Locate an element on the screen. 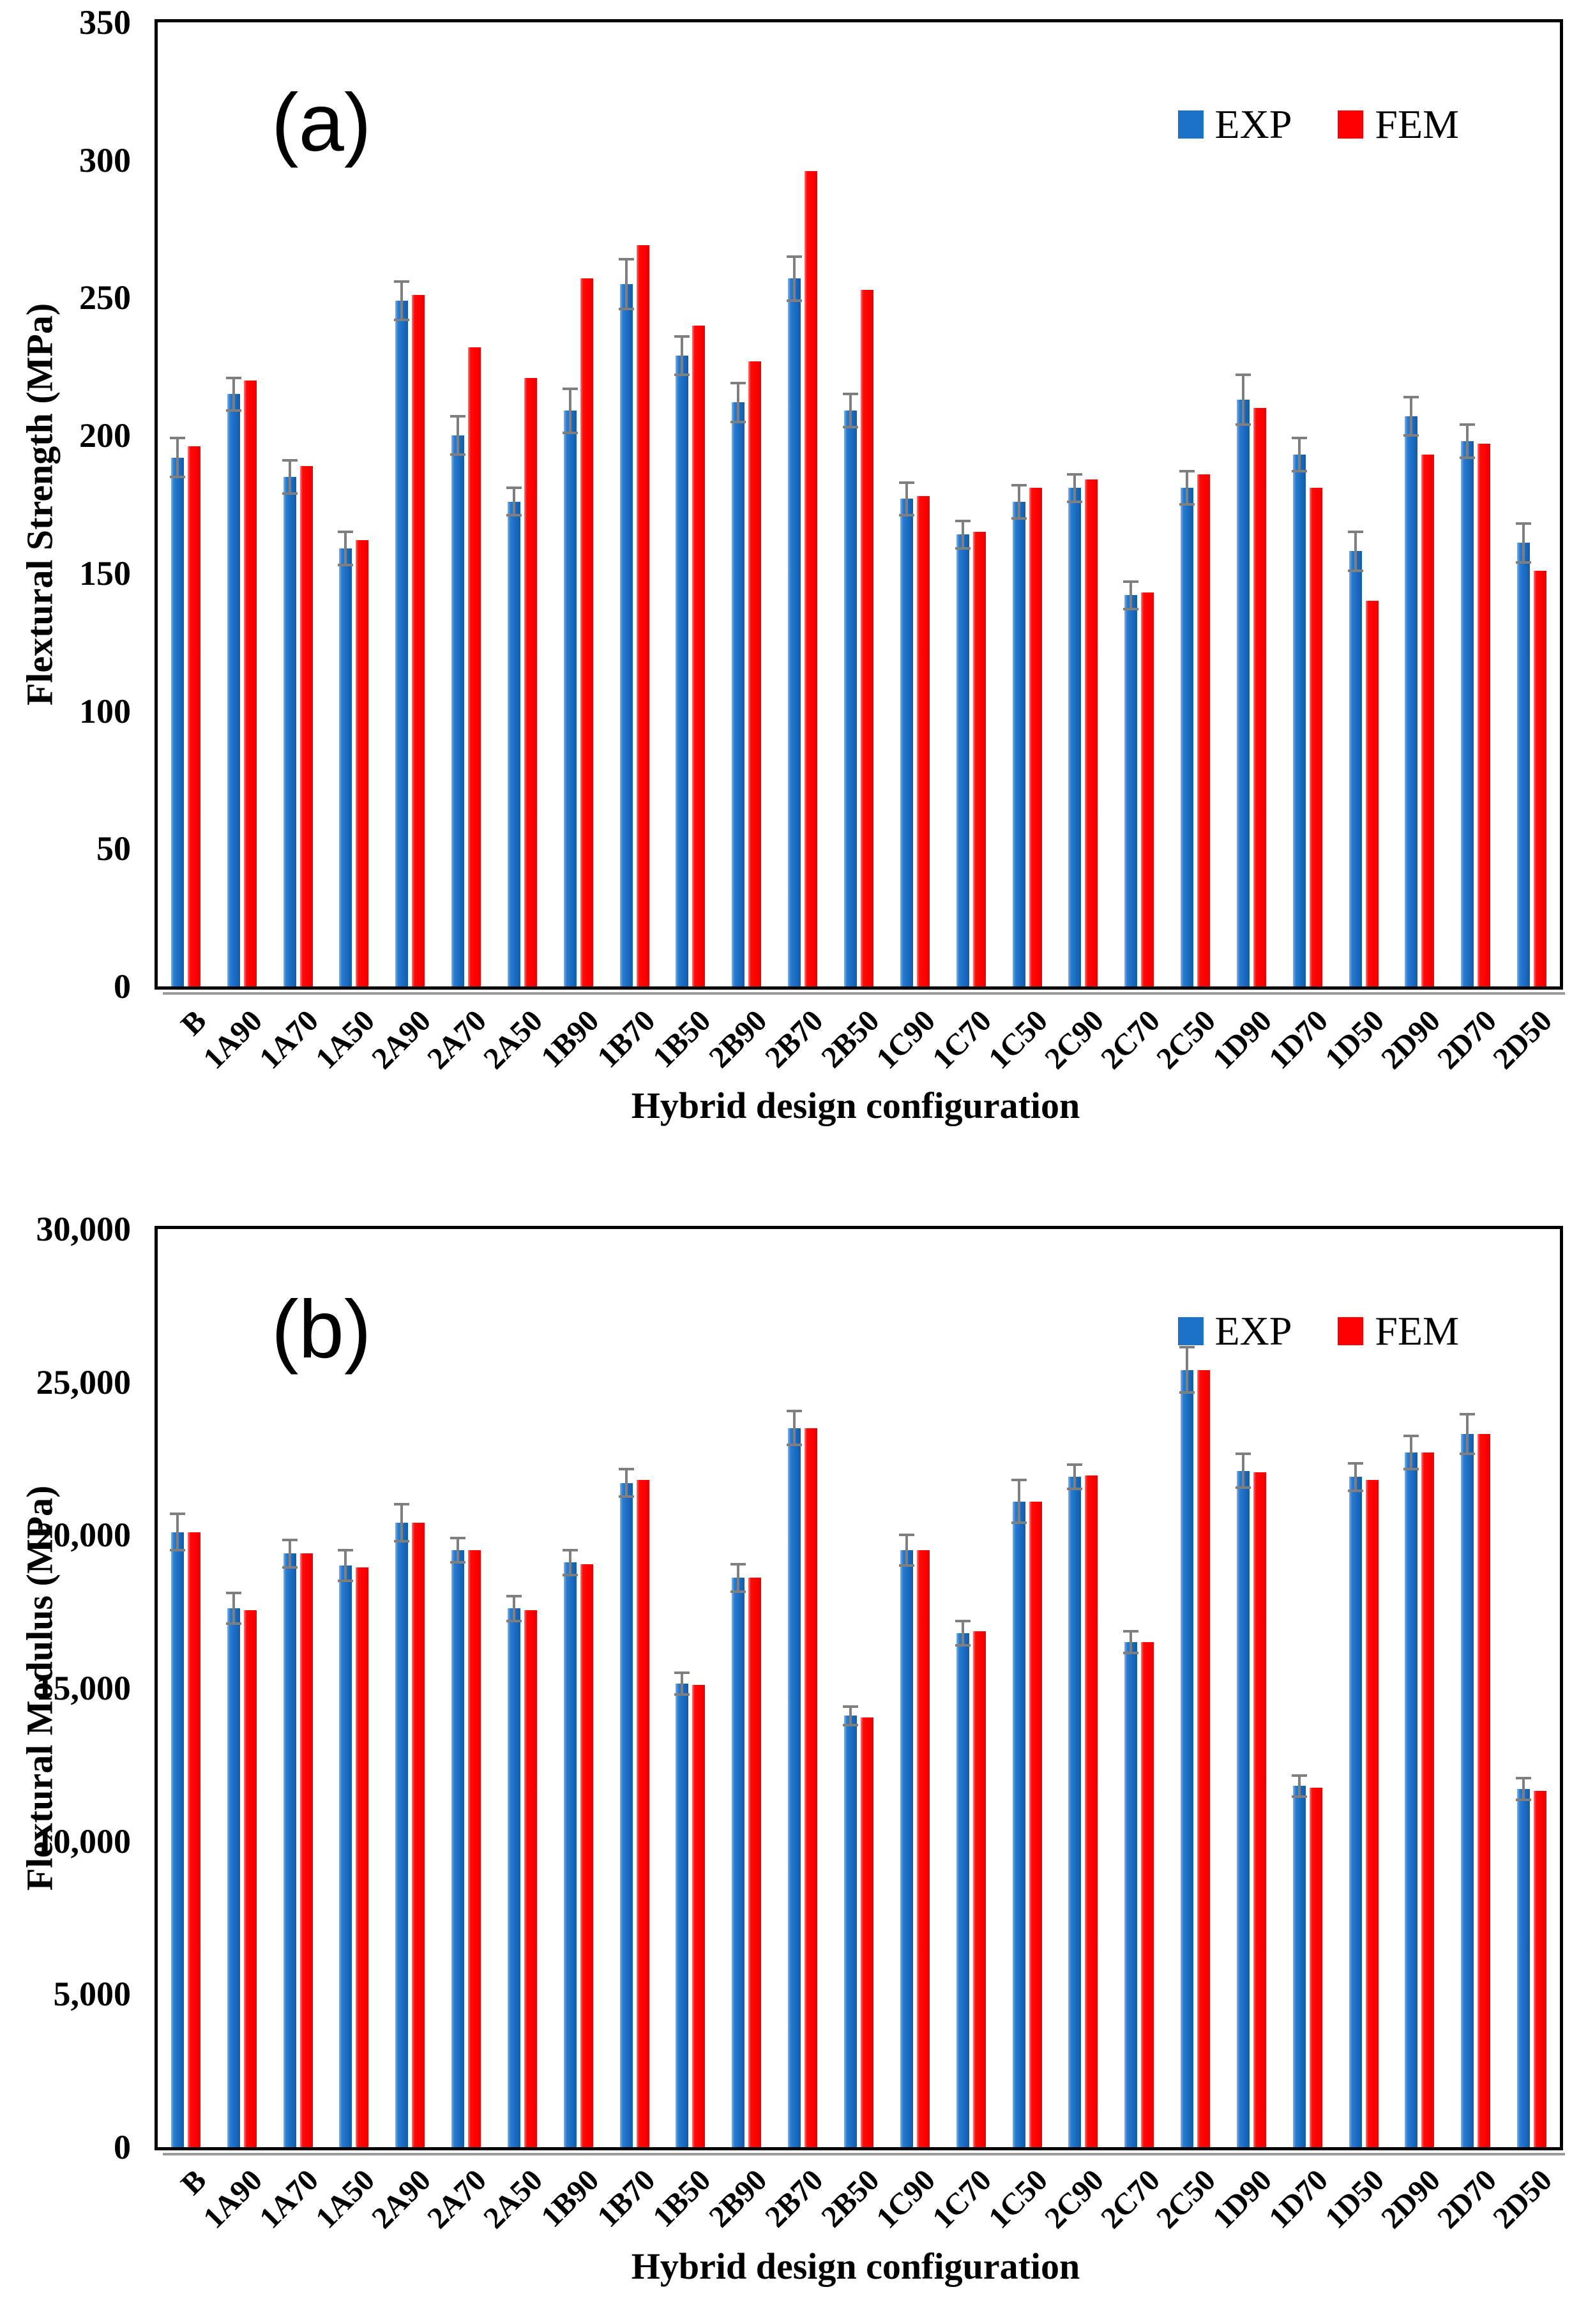 Image resolution: width=1572 pixels, height=2324 pixels. error-bar-2B70 is located at coordinates (794, 278).